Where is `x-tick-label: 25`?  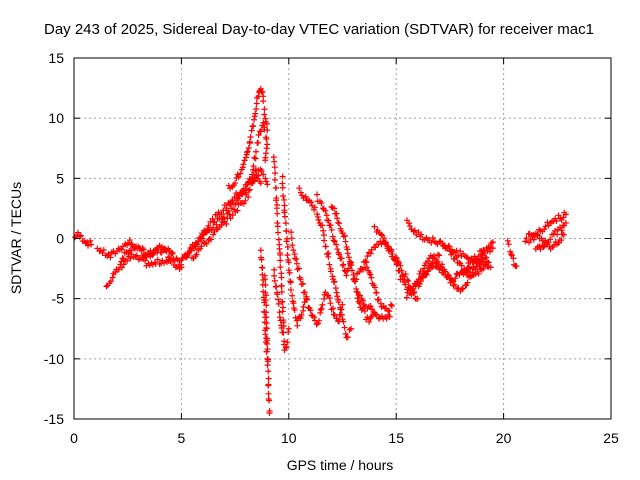
x-tick-label: 25 is located at coordinates (611, 438).